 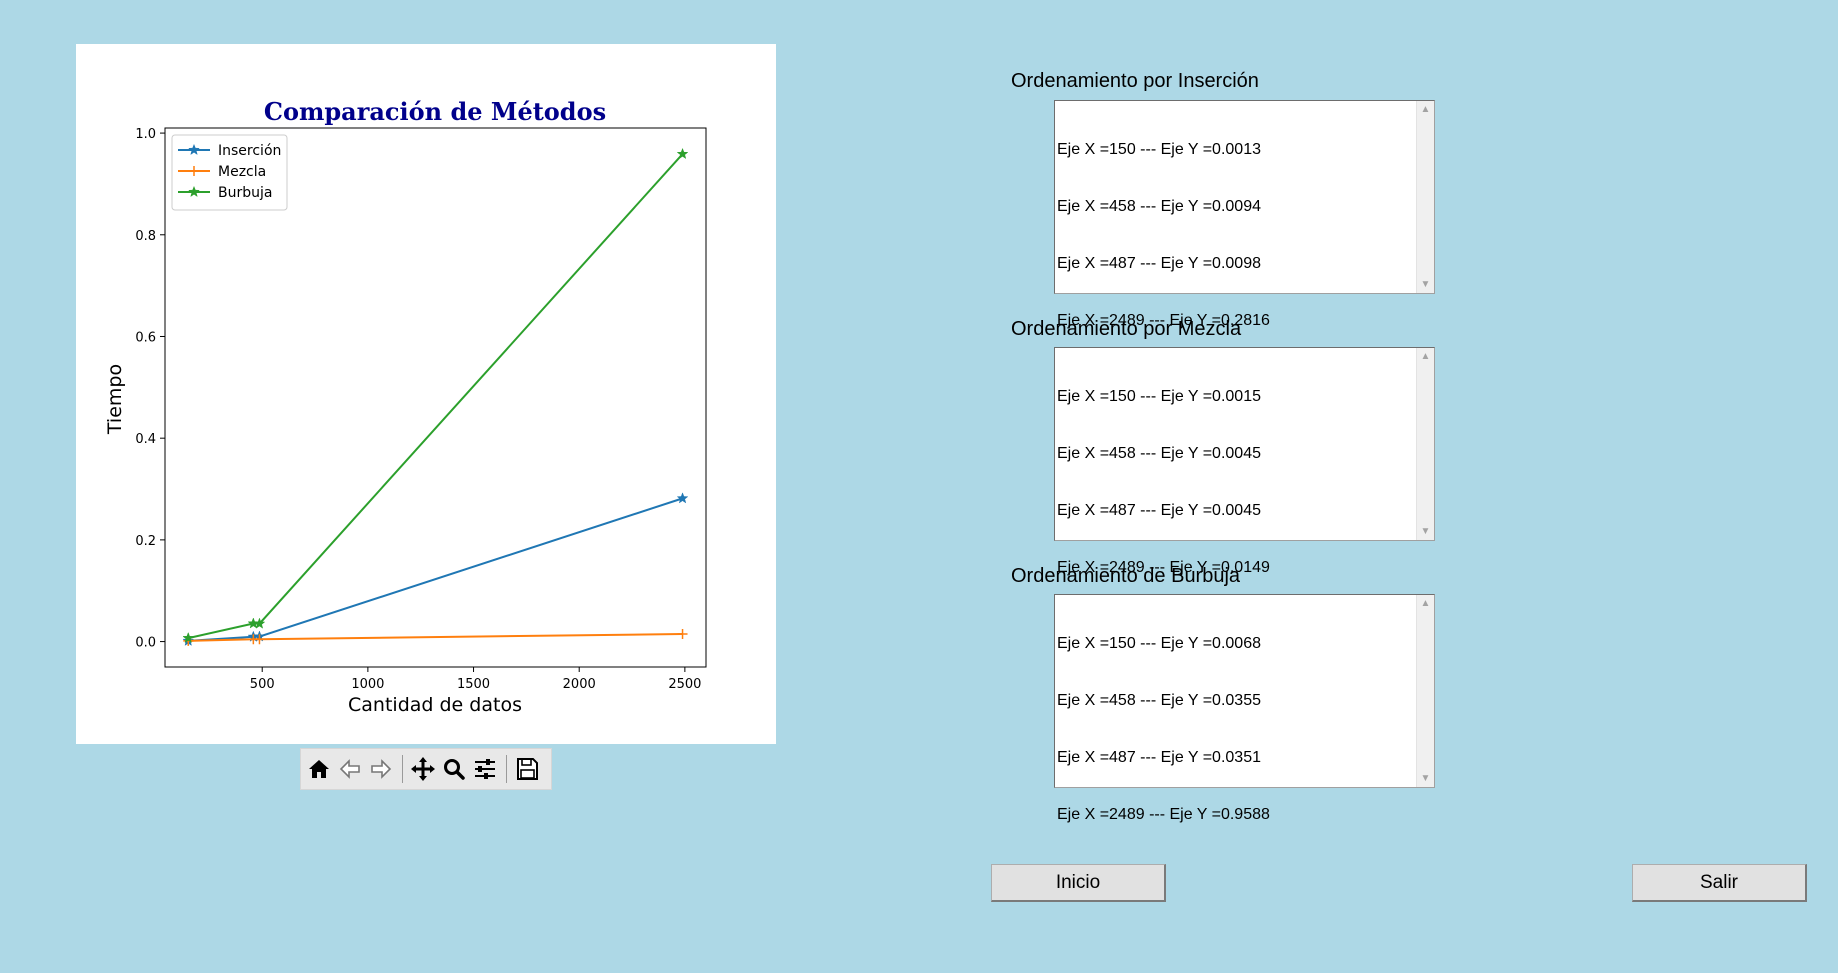 I want to click on x-axis-label: Cantidad de datos, so click(x=435, y=705).